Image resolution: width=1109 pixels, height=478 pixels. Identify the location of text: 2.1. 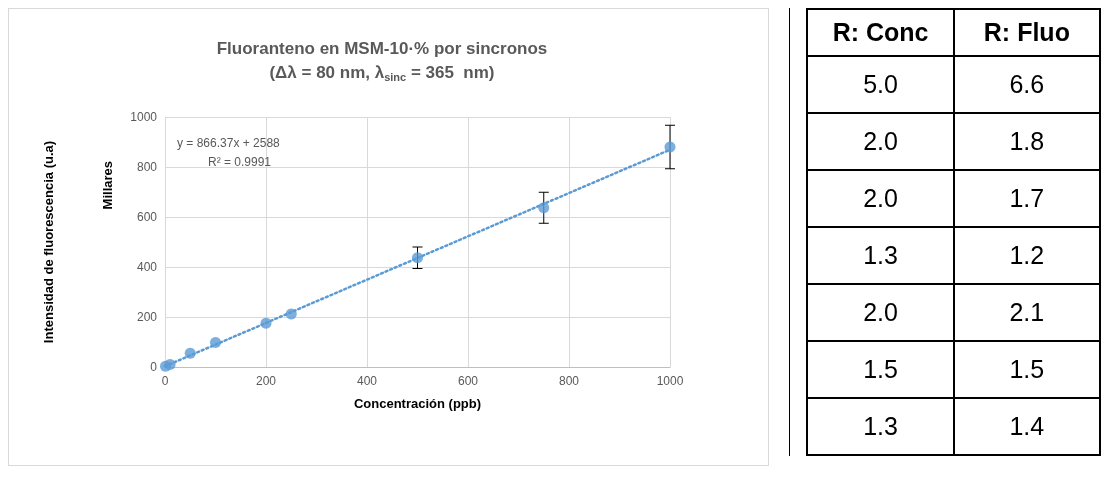
(1027, 312).